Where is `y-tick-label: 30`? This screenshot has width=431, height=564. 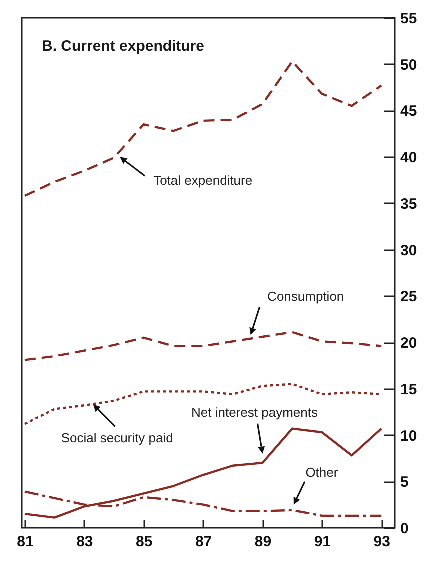
y-tick-label: 30 is located at coordinates (409, 251).